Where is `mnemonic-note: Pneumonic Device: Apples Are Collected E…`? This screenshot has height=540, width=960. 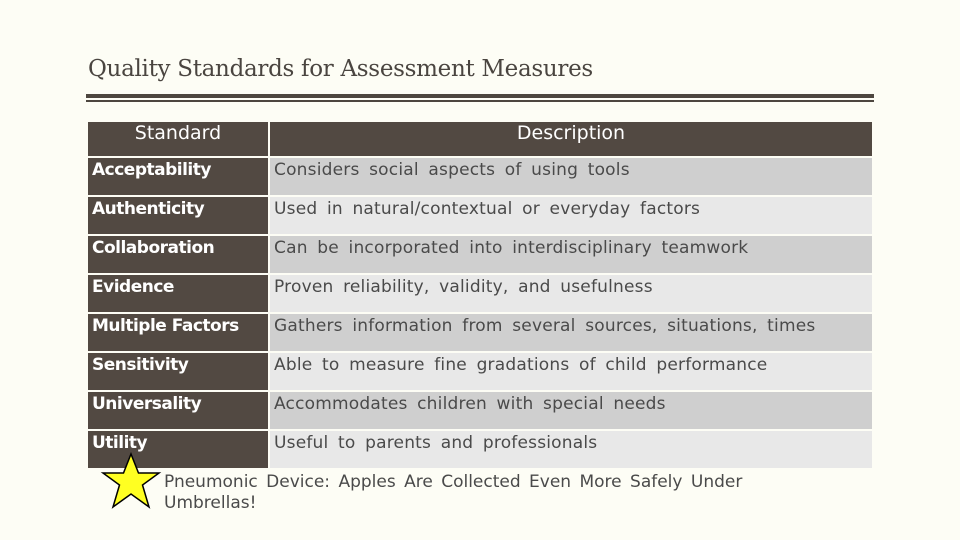 mnemonic-note: Pneumonic Device: Apples Are Collected E… is located at coordinates (453, 492).